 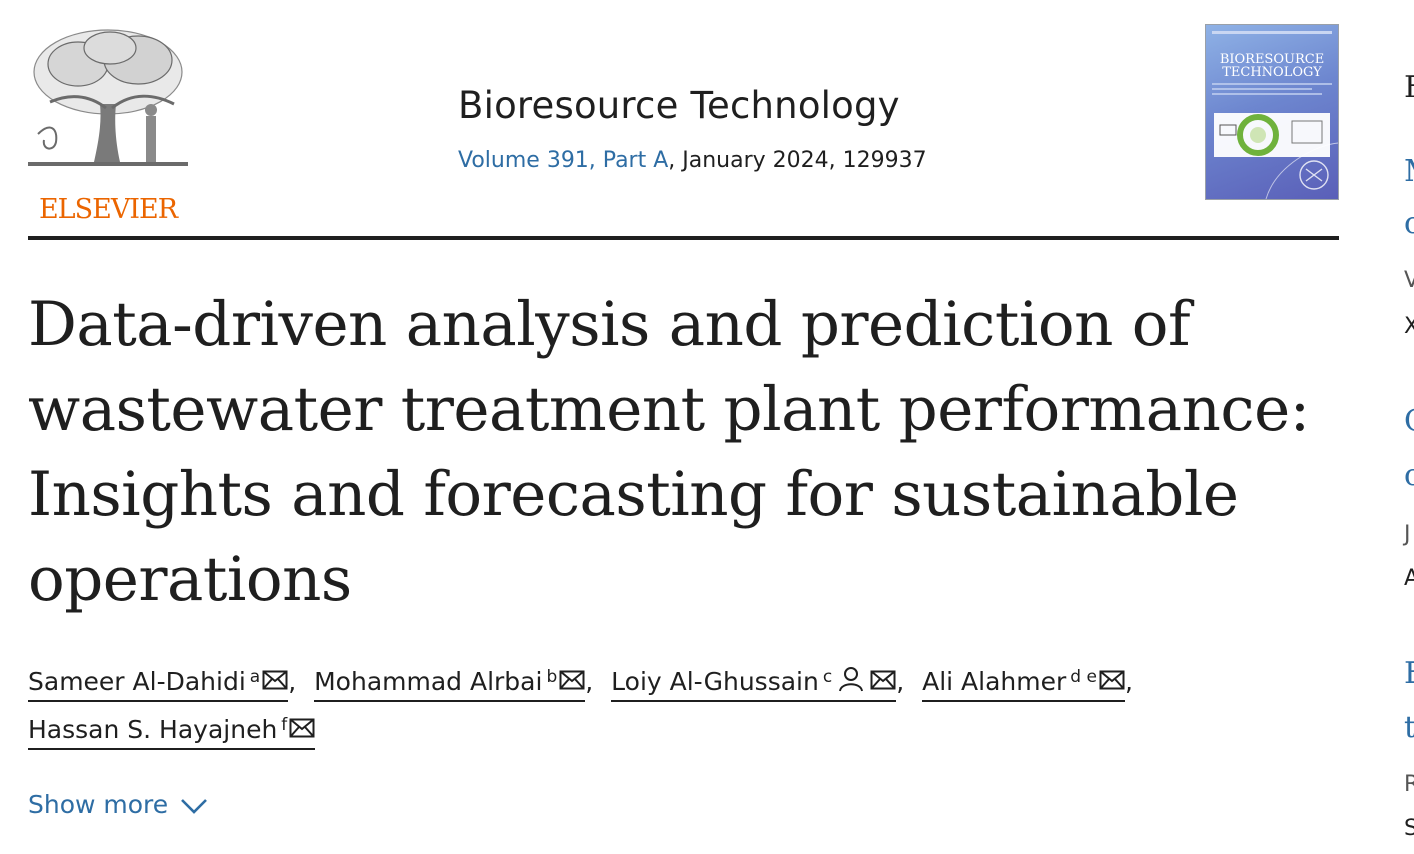 I want to click on related-article-link: M, so click(x=1409, y=171).